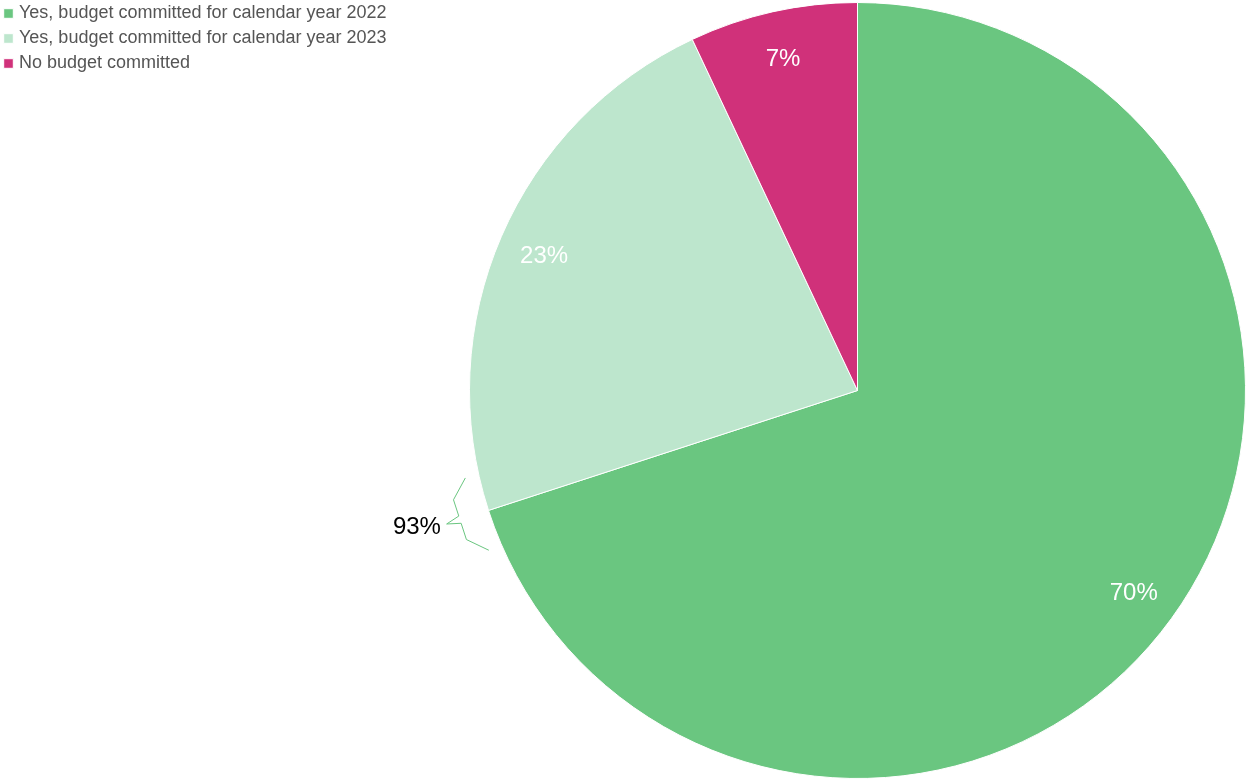 The height and width of the screenshot is (781, 1248). I want to click on legend-label: No budget committed, so click(105, 62).